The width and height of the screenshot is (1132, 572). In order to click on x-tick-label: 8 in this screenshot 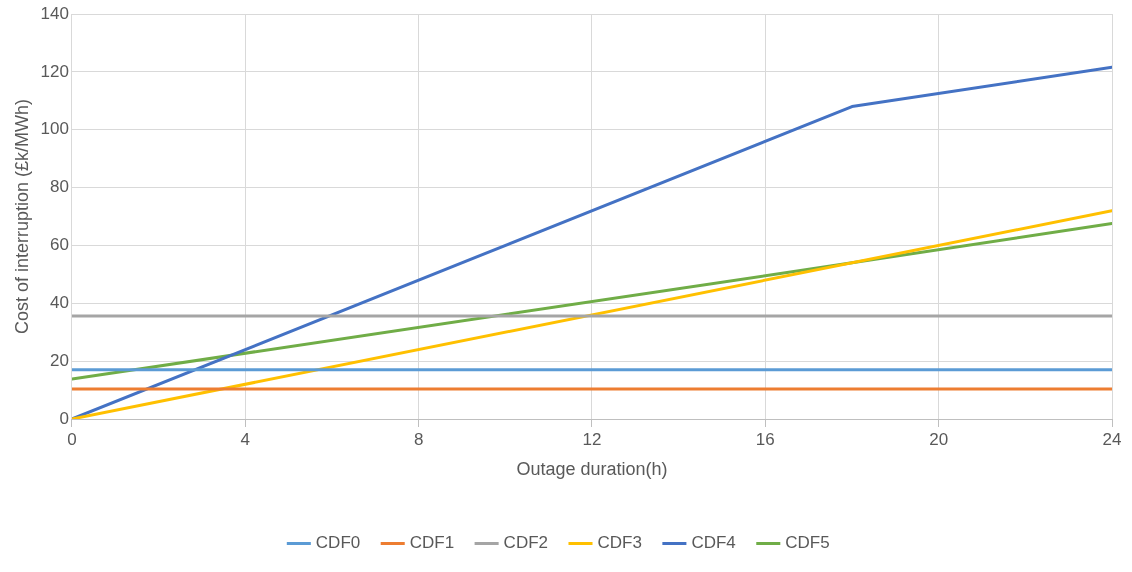, I will do `click(418, 439)`.